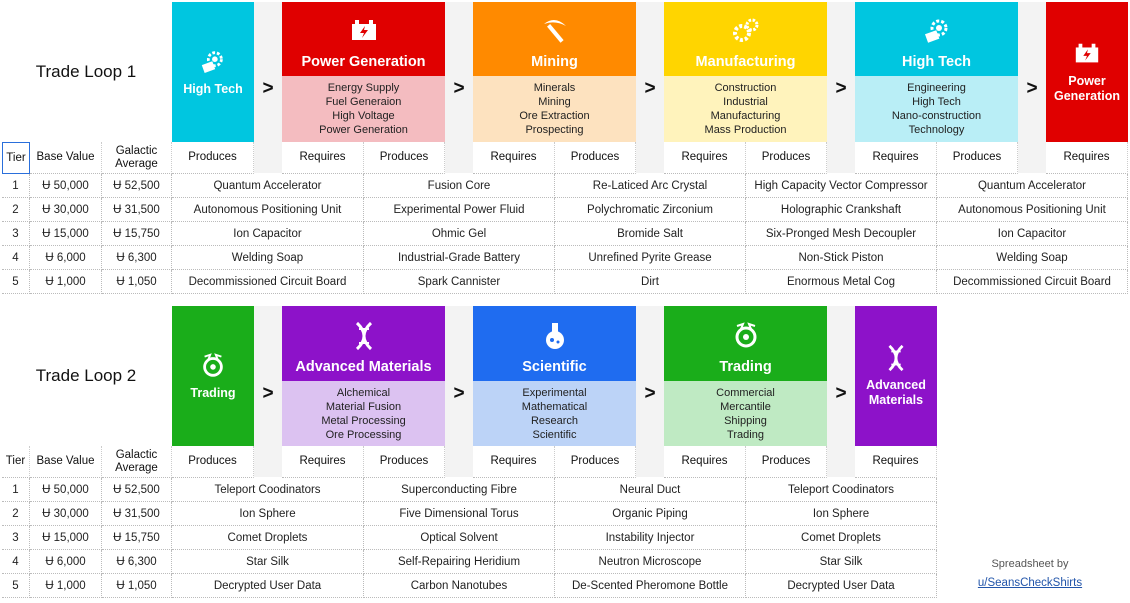 The image size is (1130, 603). Describe the element at coordinates (86, 375) in the screenshot. I see `loop2-title: Trade Loop 2` at that location.